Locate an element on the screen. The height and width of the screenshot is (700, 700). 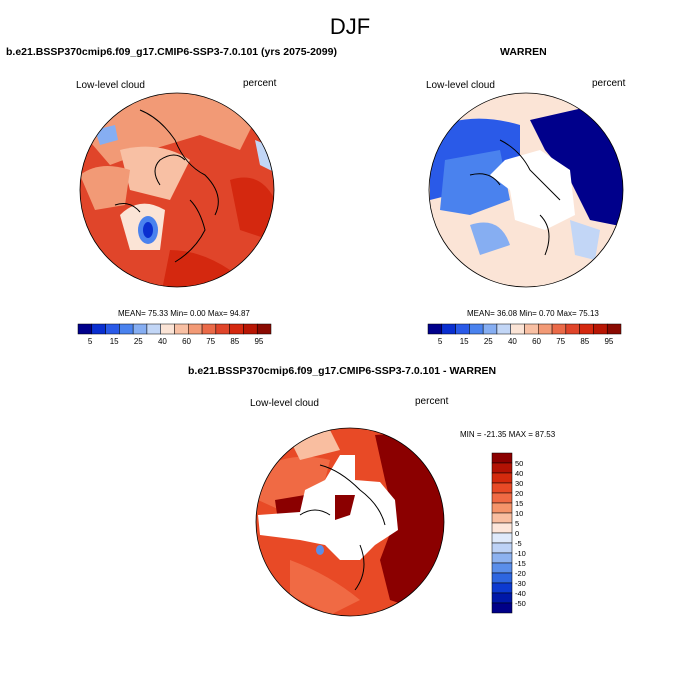
panel1-colorbar-tick-label: 15 is located at coordinates (114, 341).